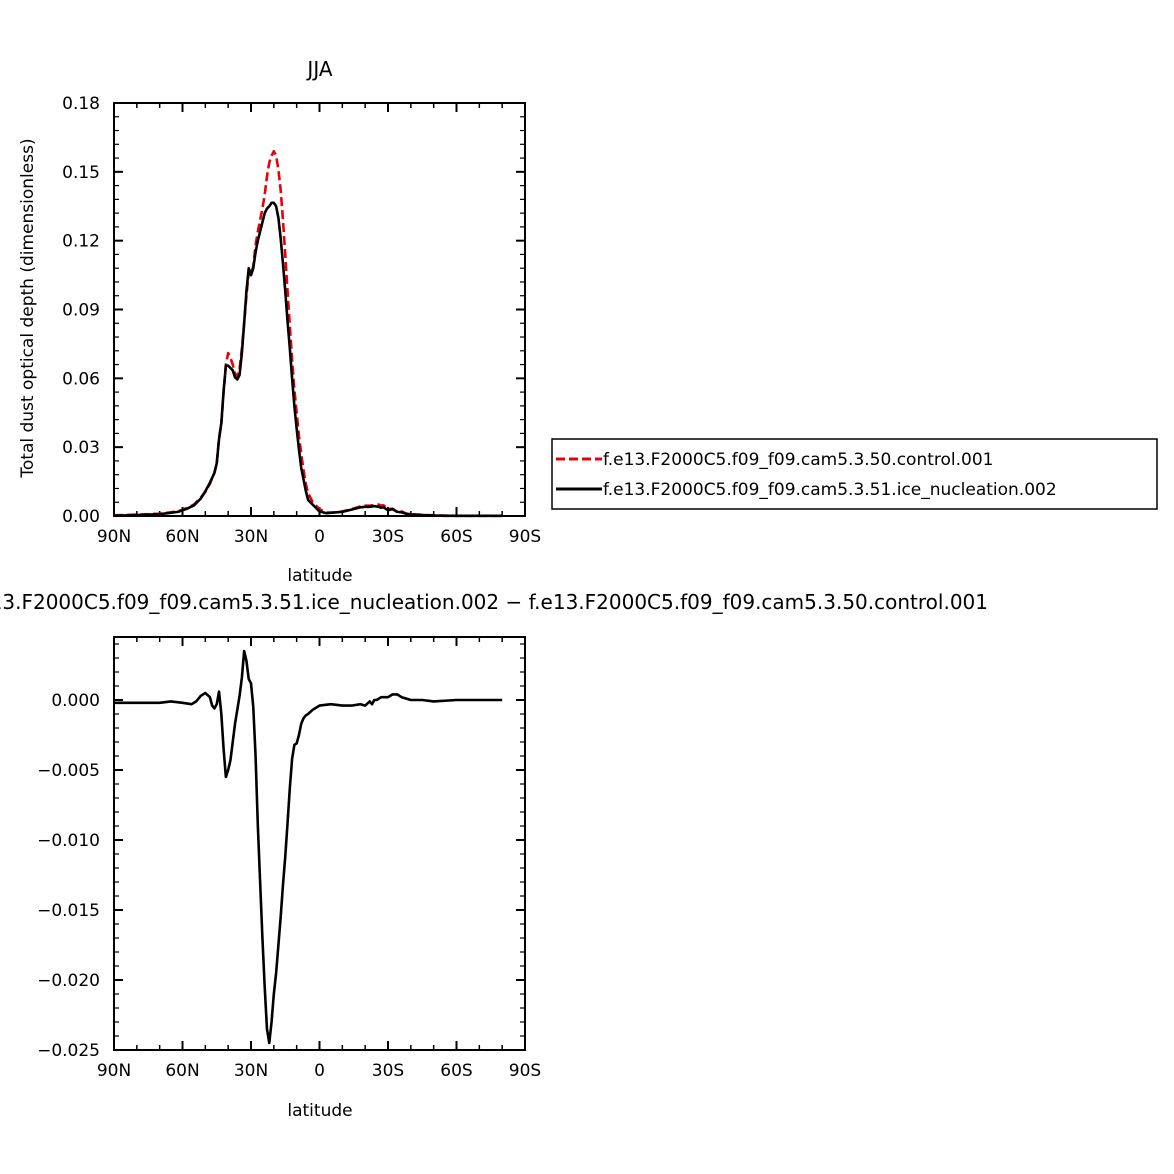 The image size is (1174, 1174). I want to click on top-y-tick-label: 0.15, so click(81, 173).